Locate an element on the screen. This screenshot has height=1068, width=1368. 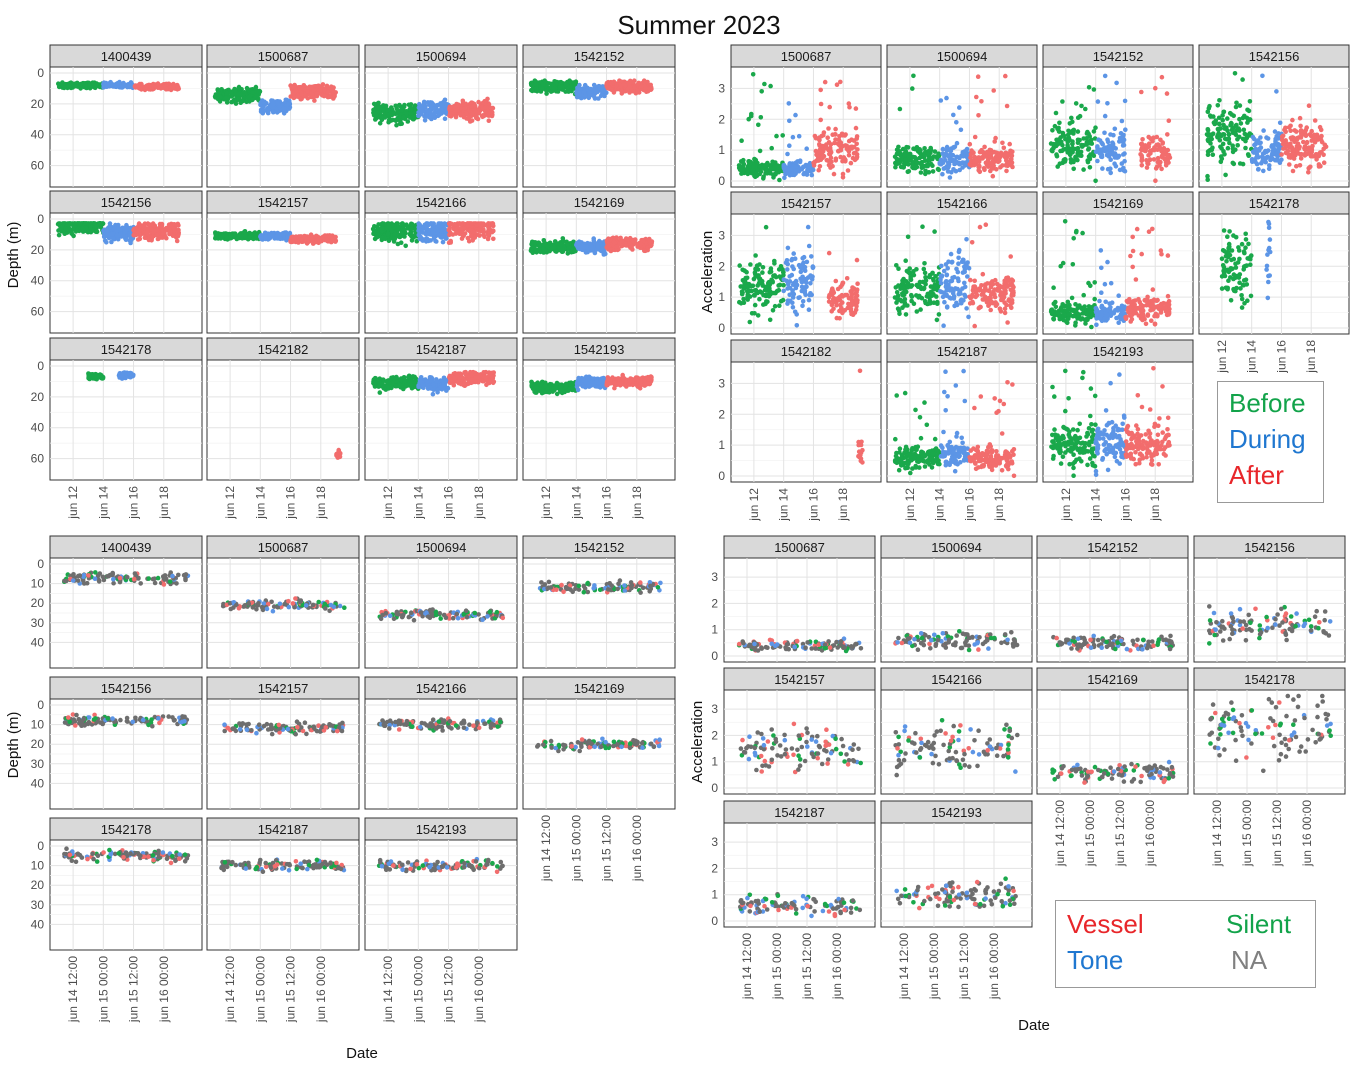
x-tick-label: jun 18 is located at coordinates (479, 503).